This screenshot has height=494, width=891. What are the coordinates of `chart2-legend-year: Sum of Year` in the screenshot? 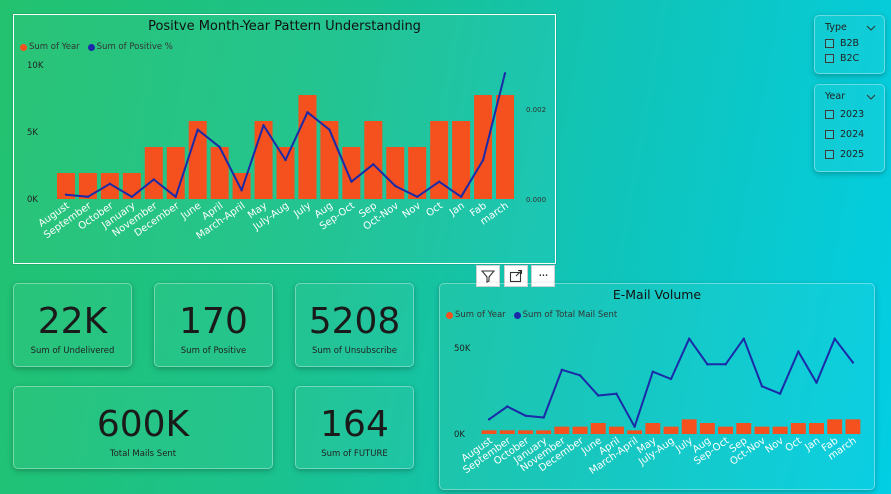 It's located at (476, 315).